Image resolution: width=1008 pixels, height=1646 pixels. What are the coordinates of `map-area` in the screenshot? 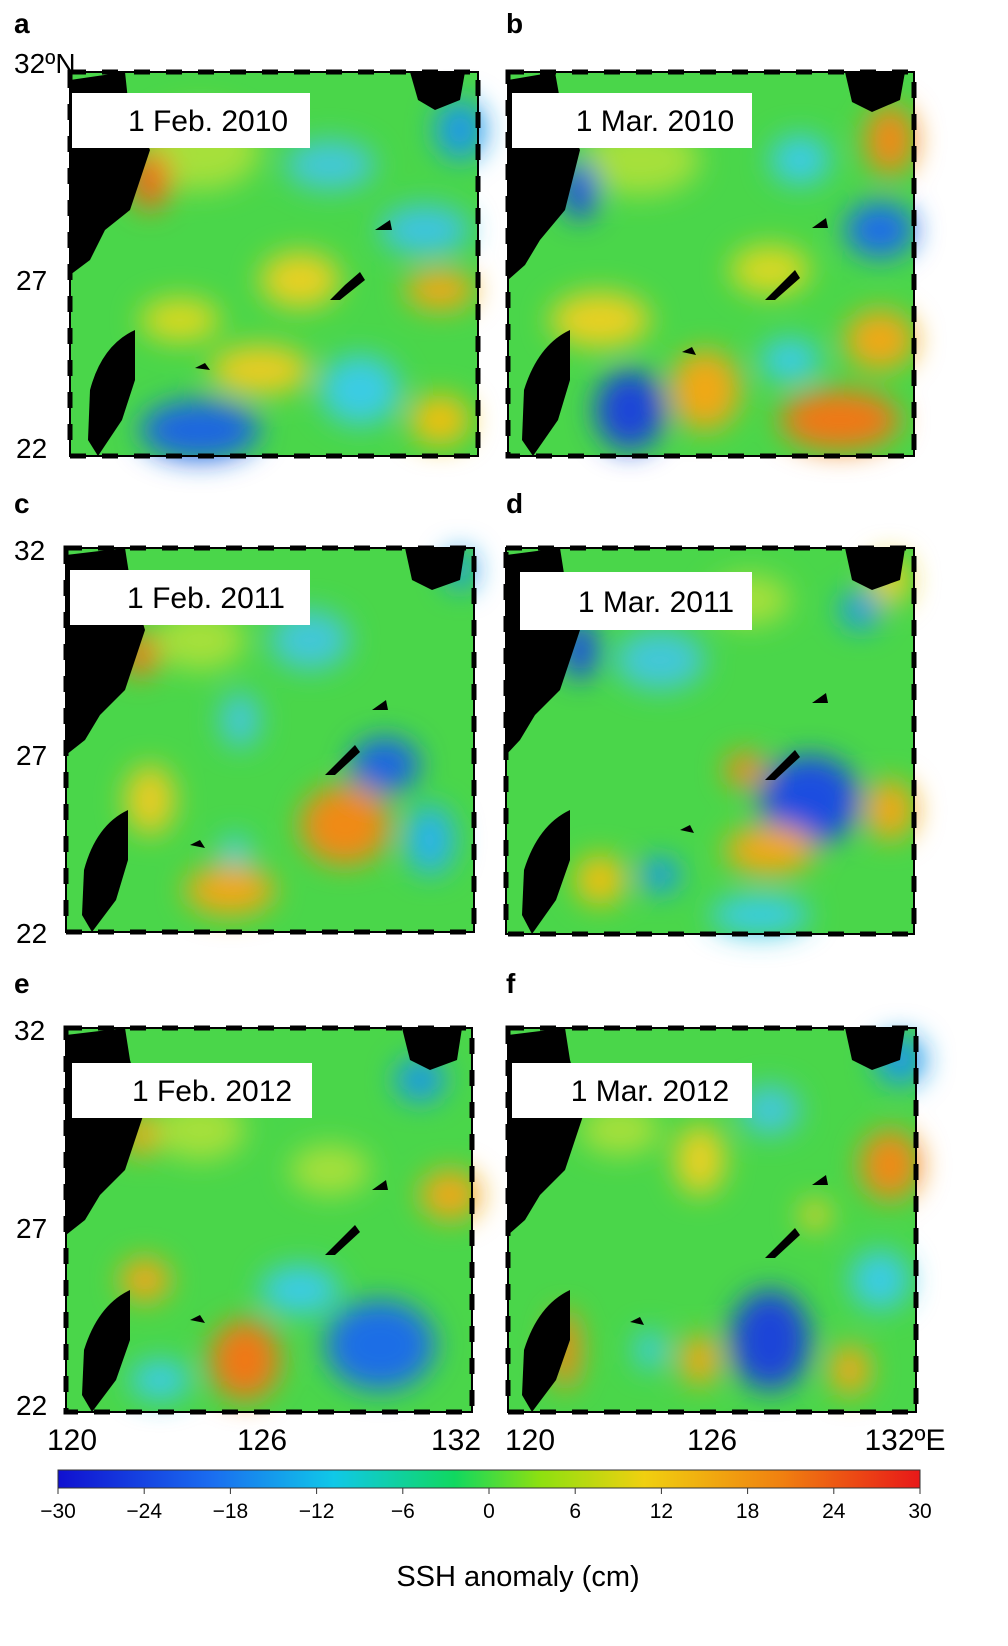 It's located at (715, 1220).